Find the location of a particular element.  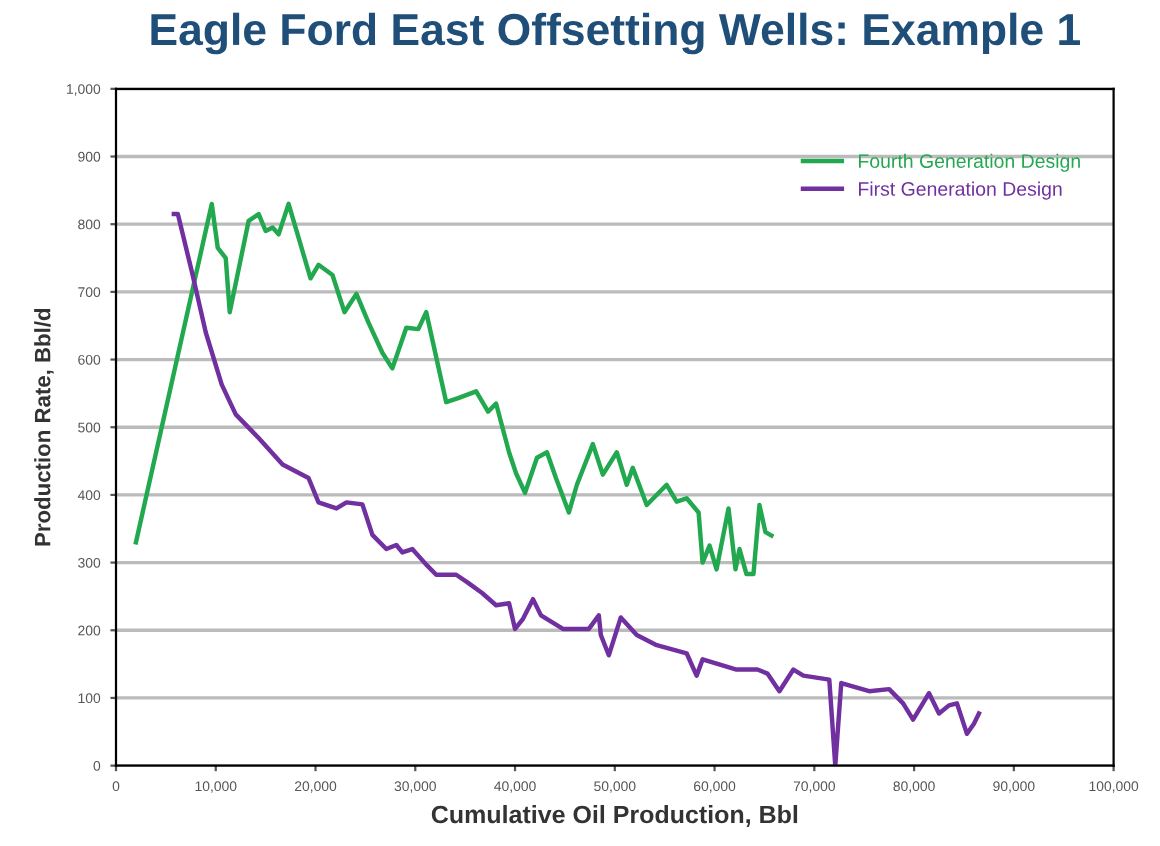

y-axis-title: Production Rate, Bbl/d is located at coordinates (44, 427).